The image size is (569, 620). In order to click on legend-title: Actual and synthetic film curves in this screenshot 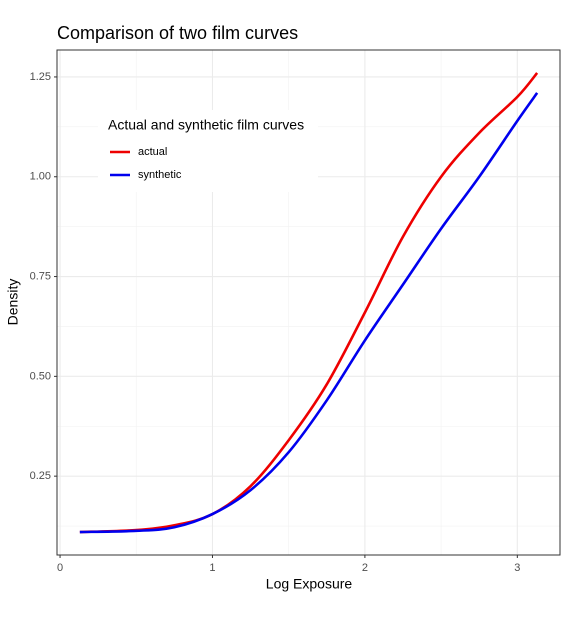, I will do `click(206, 125)`.